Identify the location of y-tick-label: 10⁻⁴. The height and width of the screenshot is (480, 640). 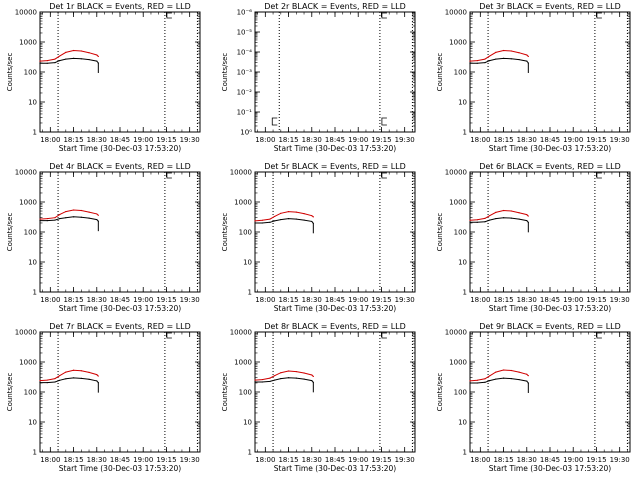
(245, 53).